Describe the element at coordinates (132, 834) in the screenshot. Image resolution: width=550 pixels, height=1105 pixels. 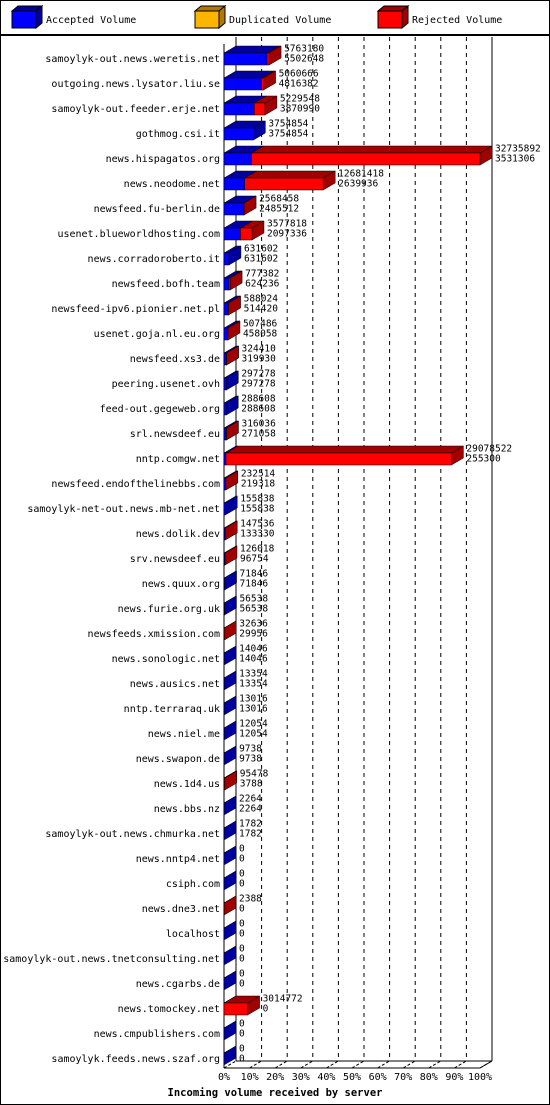
I see `y-tick-label: samoylyk-out.news.chmurka.net` at that location.